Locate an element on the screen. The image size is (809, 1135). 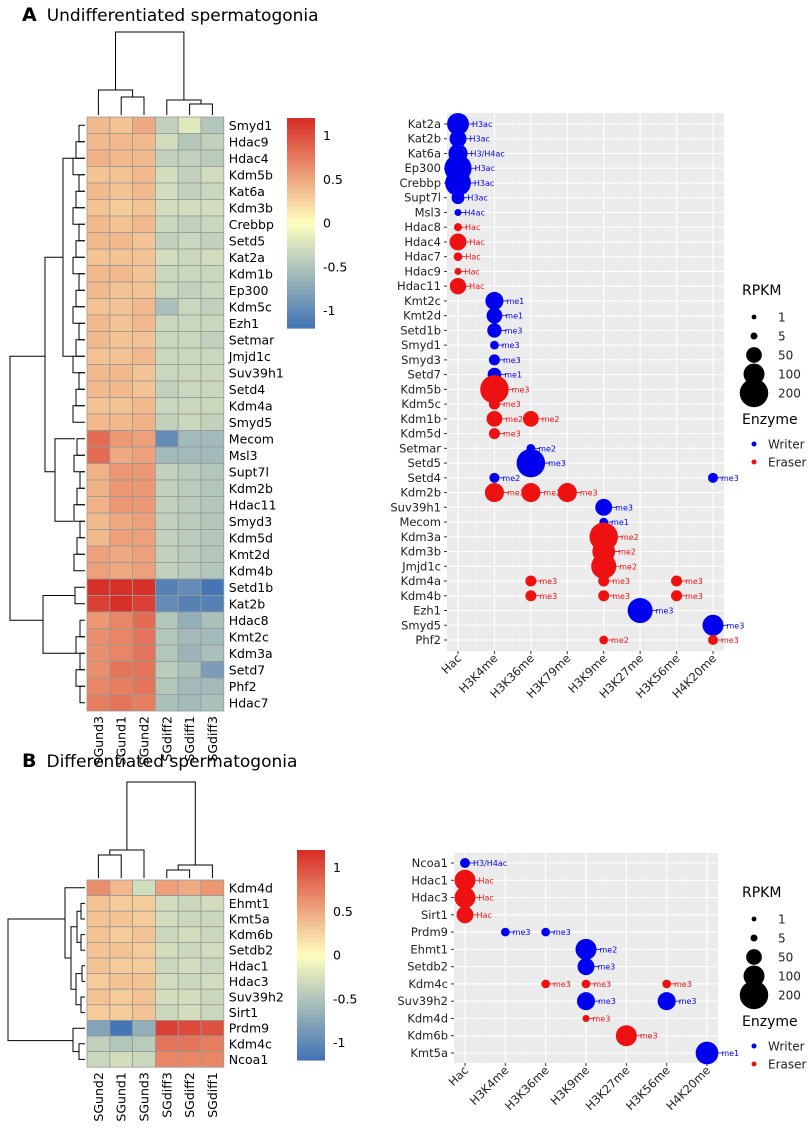
panel-b-letter: B is located at coordinates (29, 761).